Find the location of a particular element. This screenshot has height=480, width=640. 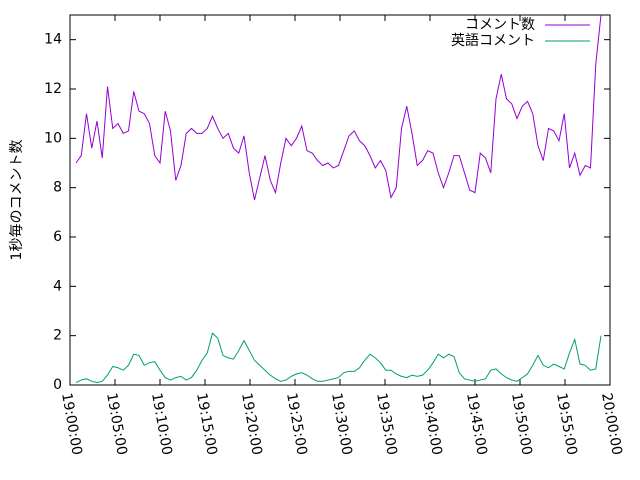

x-tick-label: 19:15:00 is located at coordinates (206, 424).